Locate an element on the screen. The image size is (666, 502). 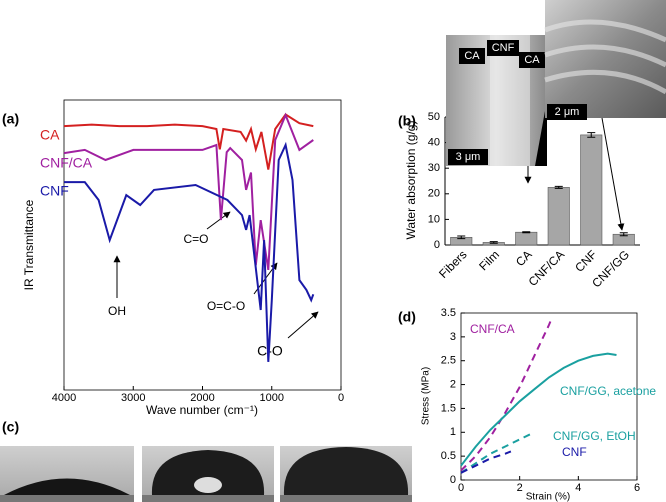
x-tick-label: CNF is located at coordinates (585, 260).